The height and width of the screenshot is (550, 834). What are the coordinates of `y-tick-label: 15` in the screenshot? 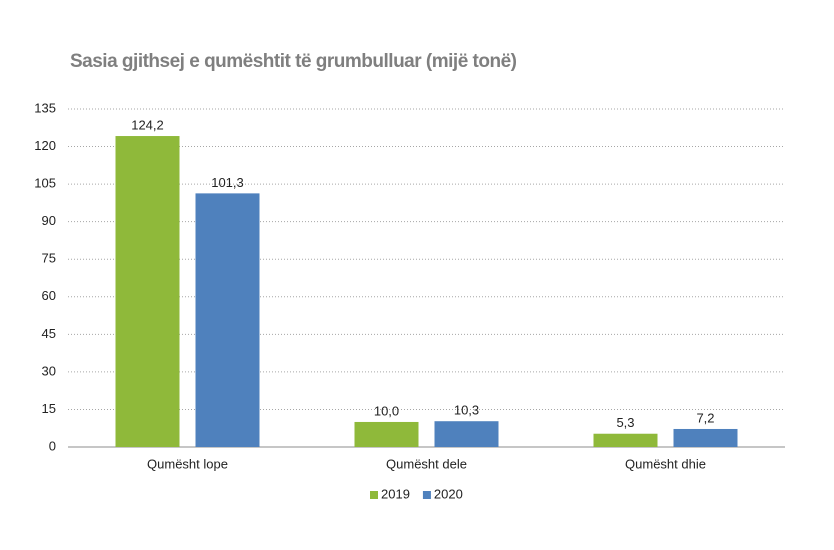 It's located at (49, 408).